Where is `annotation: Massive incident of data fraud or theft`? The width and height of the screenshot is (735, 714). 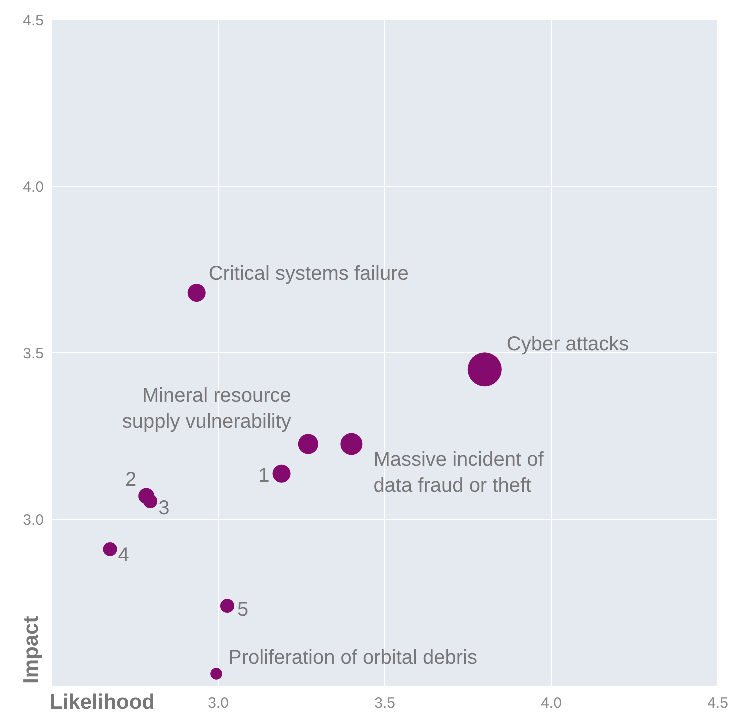 annotation: Massive incident of data fraud or theft is located at coordinates (459, 474).